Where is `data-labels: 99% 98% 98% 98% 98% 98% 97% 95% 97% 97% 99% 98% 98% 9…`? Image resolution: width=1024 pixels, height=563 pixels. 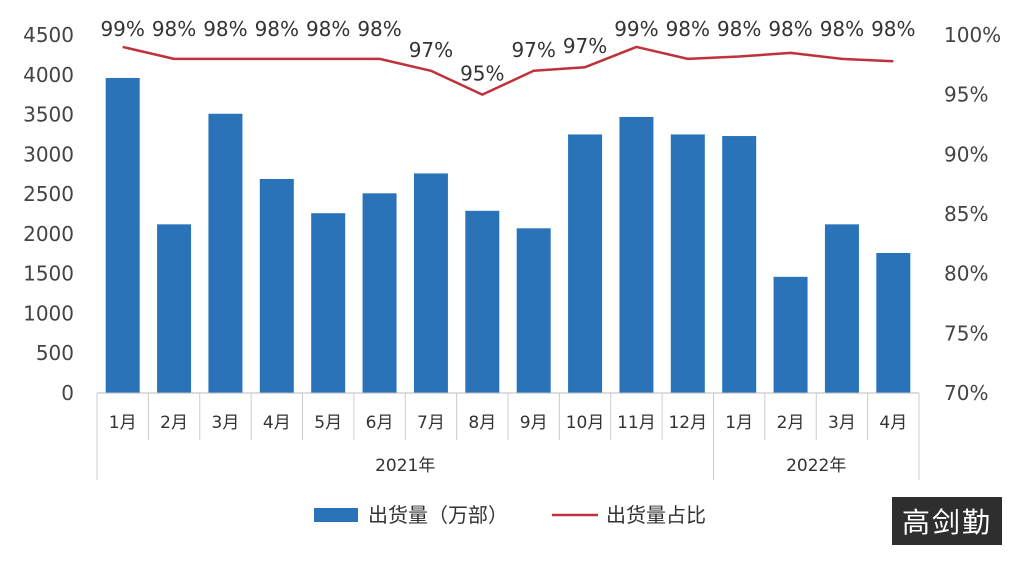 data-labels: 99% 98% 98% 98% 98% 98% 97% 95% 97% 97% 99% 98% 98% 9… is located at coordinates (507, 51).